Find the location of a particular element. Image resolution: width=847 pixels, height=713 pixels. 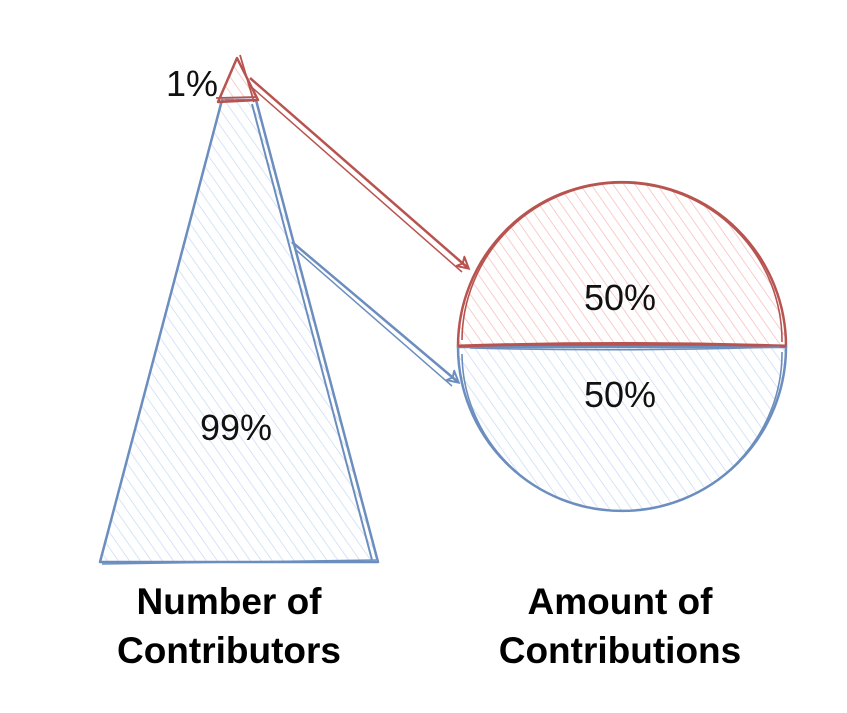

circle-top-half is located at coordinates (622, 264).